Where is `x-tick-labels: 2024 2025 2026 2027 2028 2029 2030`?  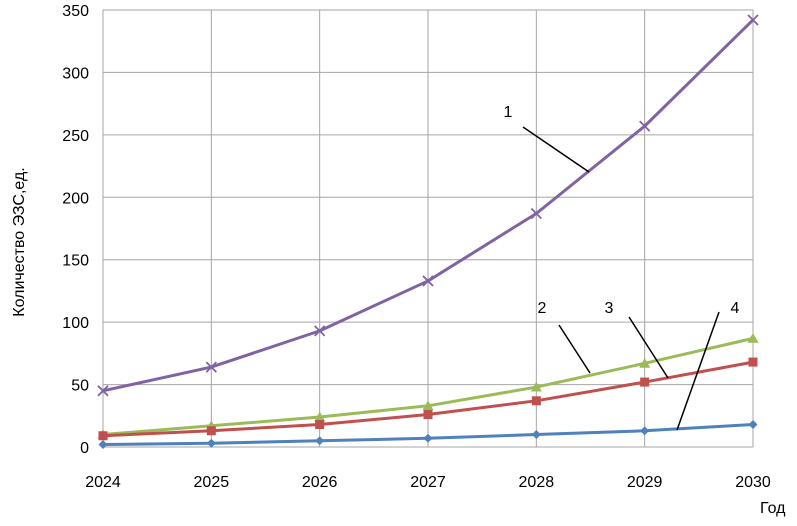
x-tick-labels: 2024 2025 2026 2027 2028 2029 2030 is located at coordinates (428, 482).